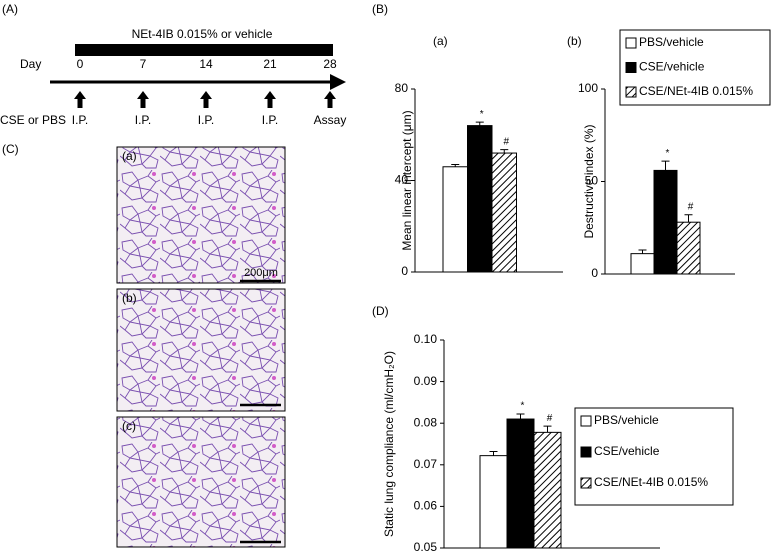 Image resolution: width=775 pixels, height=552 pixels. What do you see at coordinates (592, 181) in the screenshot?
I see `y-tick-label: 50` at bounding box center [592, 181].